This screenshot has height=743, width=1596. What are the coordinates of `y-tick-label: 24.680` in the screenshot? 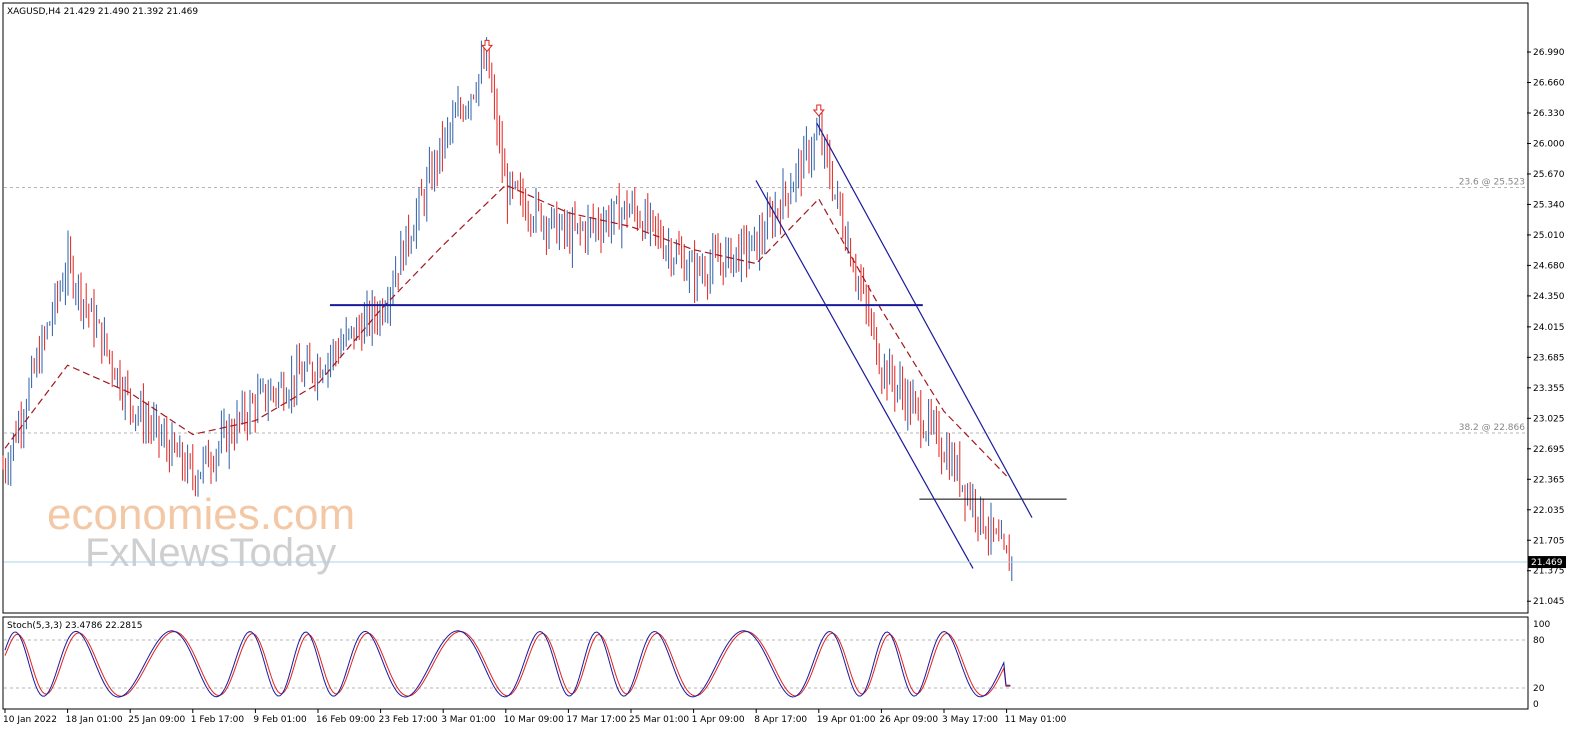 It's located at (1549, 266).